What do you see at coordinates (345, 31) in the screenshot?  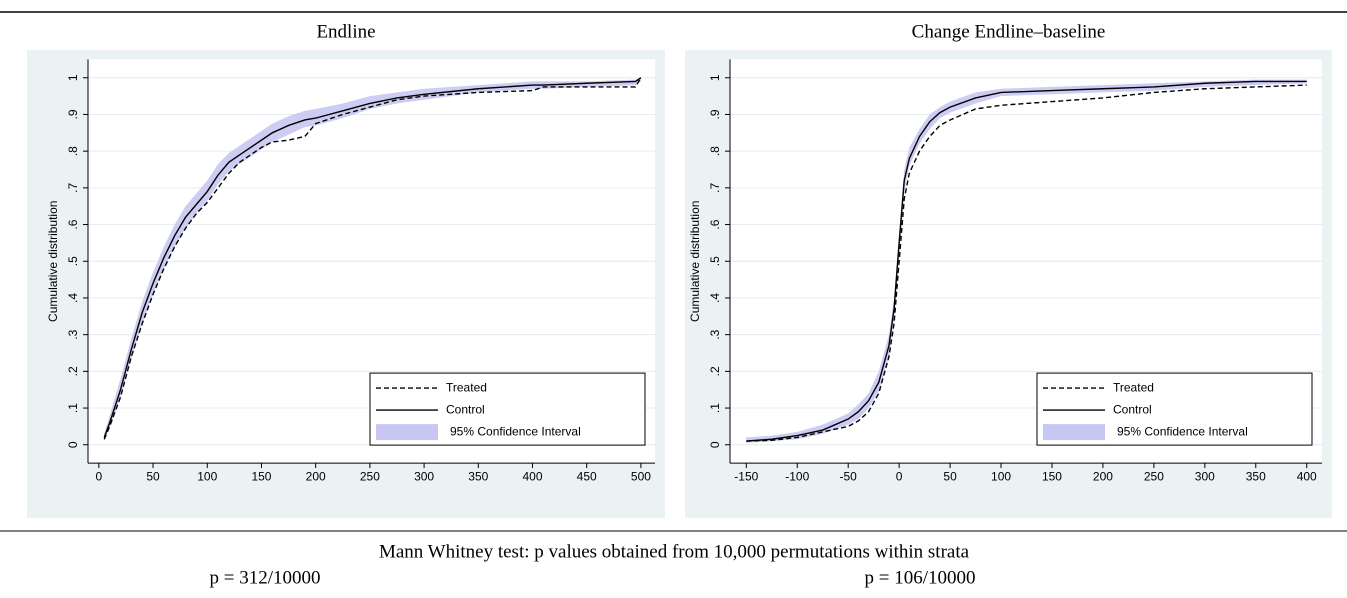 I see `chart-title: Endline` at bounding box center [345, 31].